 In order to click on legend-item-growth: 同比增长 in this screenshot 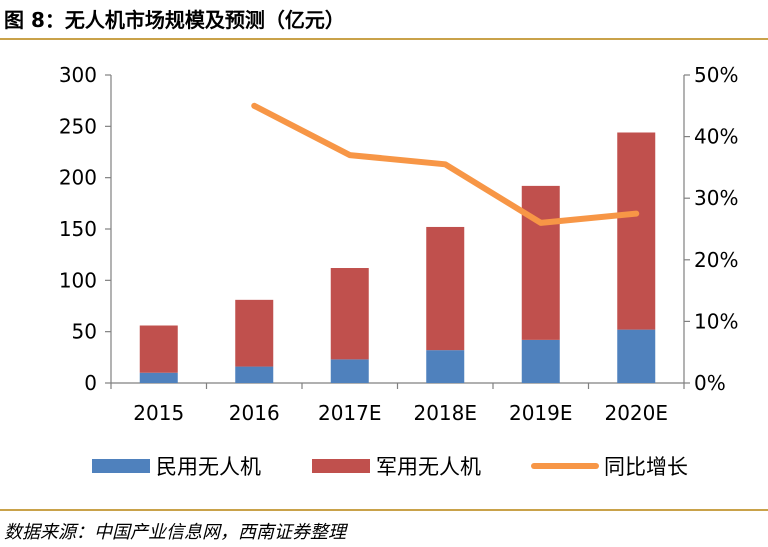, I will do `click(609, 467)`.